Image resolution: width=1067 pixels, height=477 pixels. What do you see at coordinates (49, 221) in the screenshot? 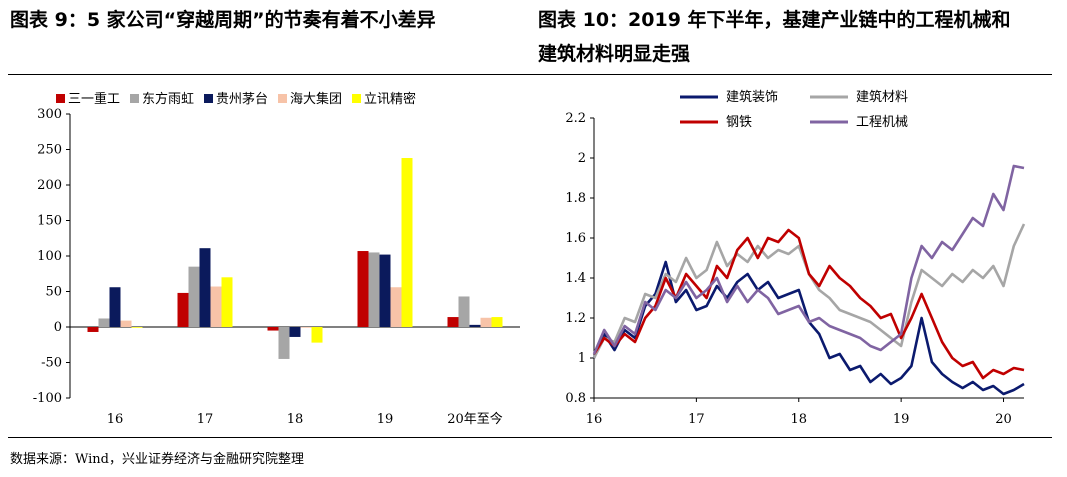
I see `y-tick-label: 150` at bounding box center [49, 221].